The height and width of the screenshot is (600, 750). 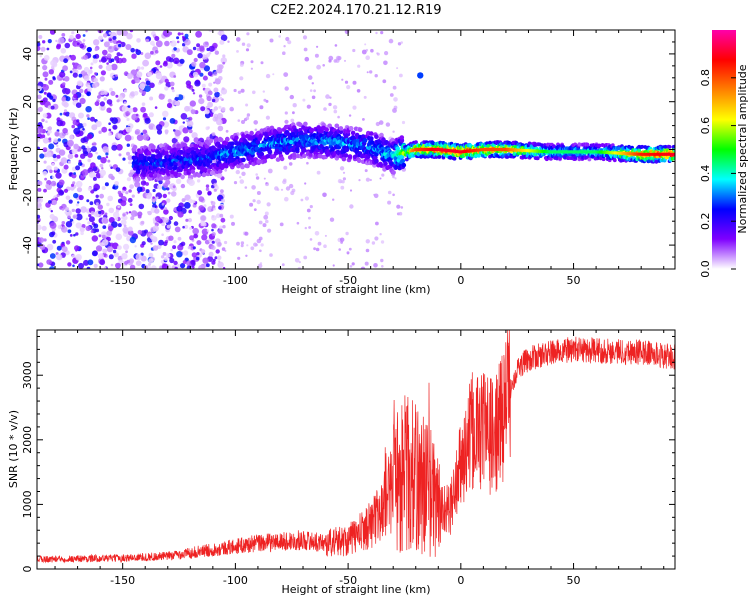 What do you see at coordinates (574, 280) in the screenshot?
I see `x-tick-label: 50` at bounding box center [574, 280].